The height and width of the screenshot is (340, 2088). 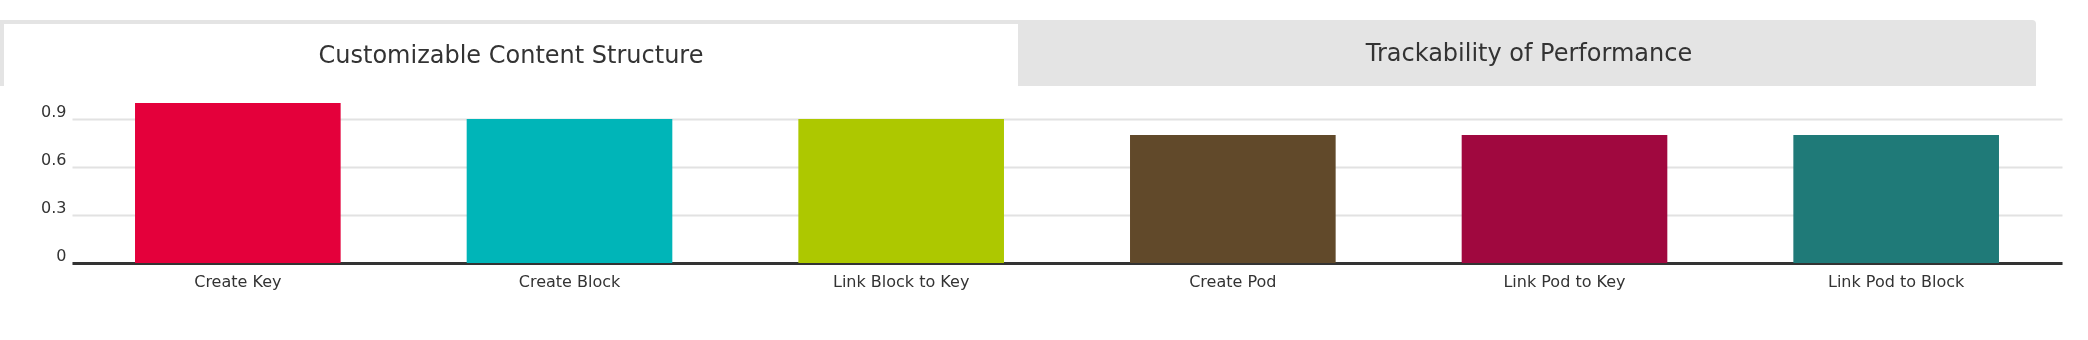 What do you see at coordinates (61, 255) in the screenshot?
I see `y-tick-label: 0` at bounding box center [61, 255].